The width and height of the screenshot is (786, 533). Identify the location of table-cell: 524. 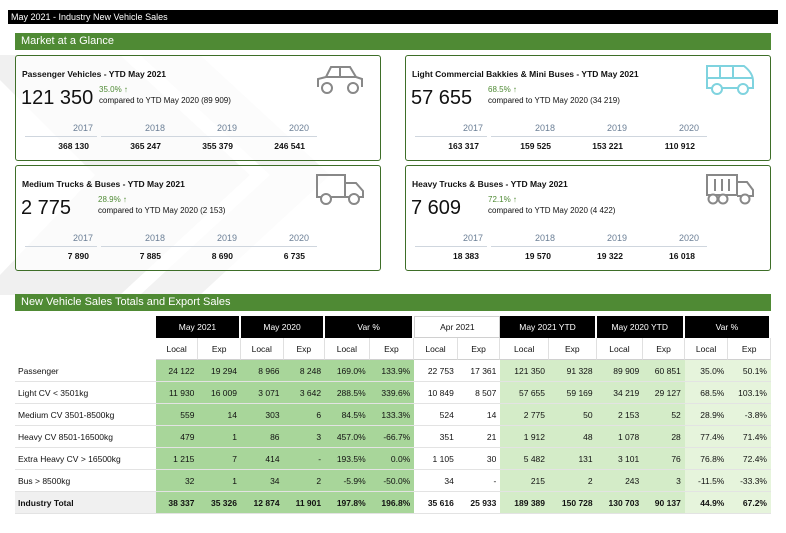
(436, 415).